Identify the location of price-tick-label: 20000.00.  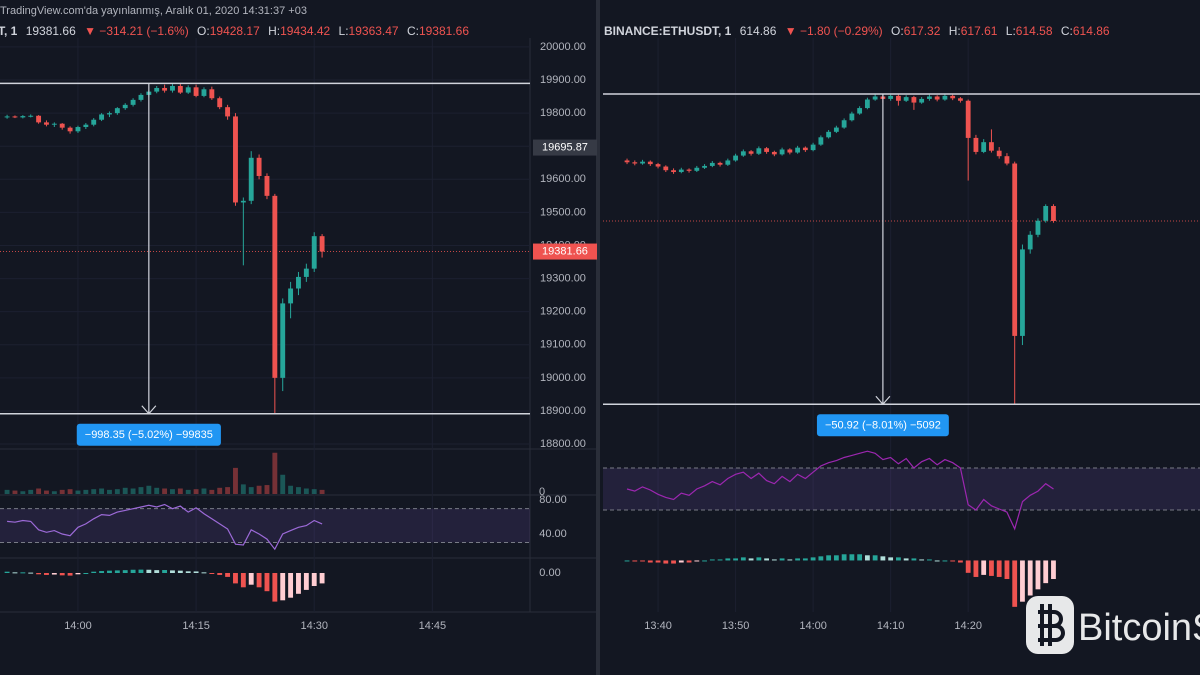
(563, 47).